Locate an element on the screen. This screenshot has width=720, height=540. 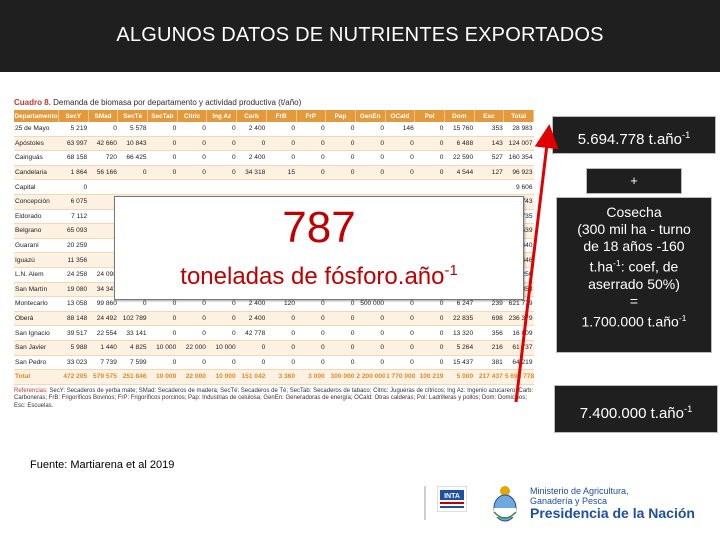
department-cell: San Martín is located at coordinates (36, 290).